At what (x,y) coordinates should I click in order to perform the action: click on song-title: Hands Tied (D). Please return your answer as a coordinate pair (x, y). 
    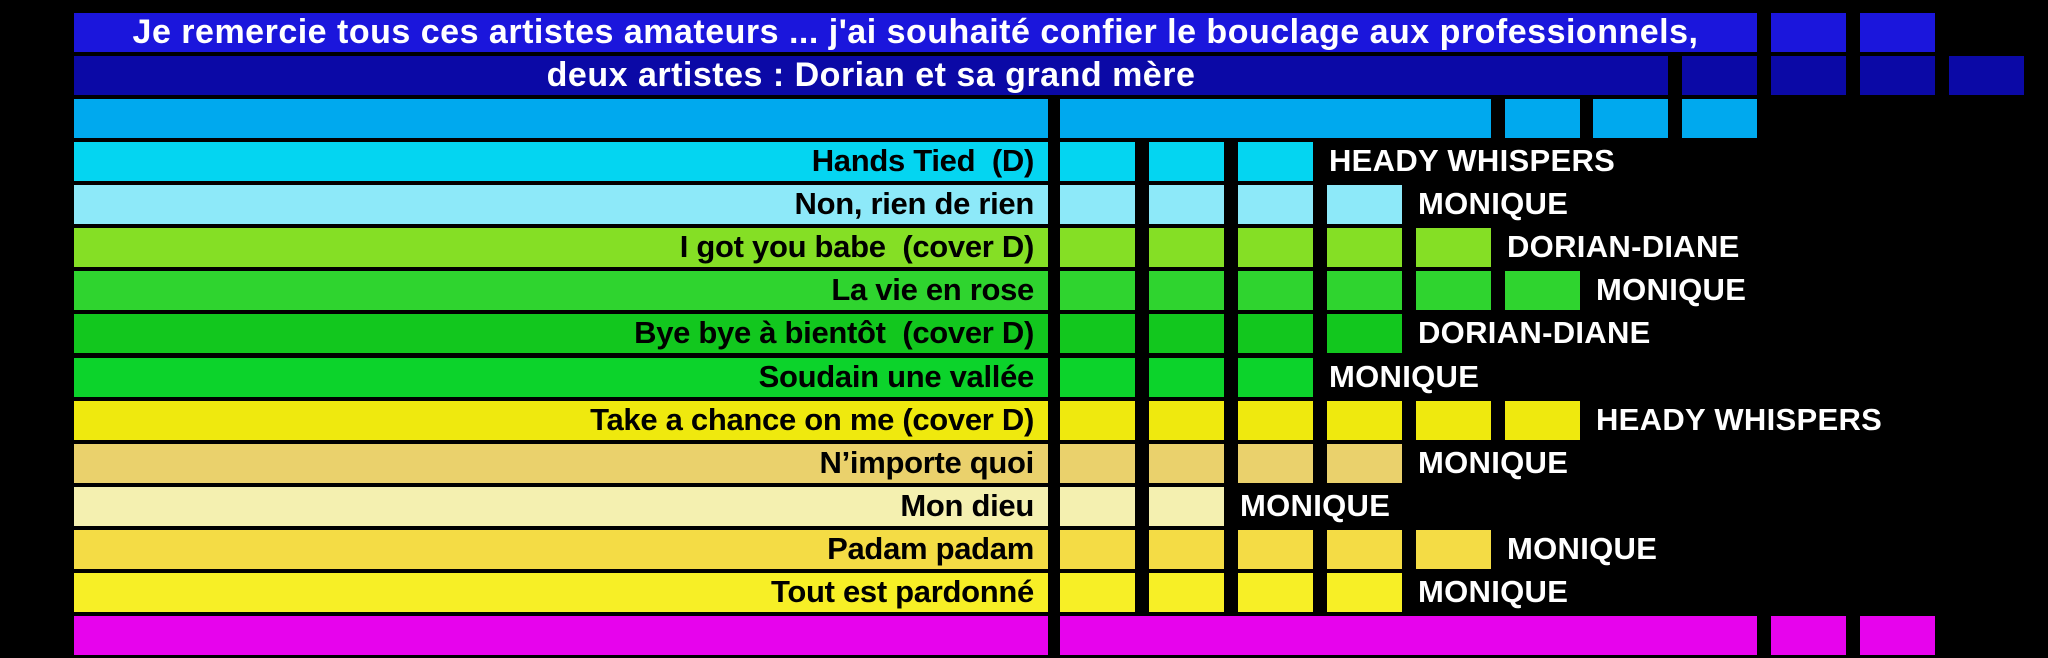
    Looking at the image, I should click on (923, 161).